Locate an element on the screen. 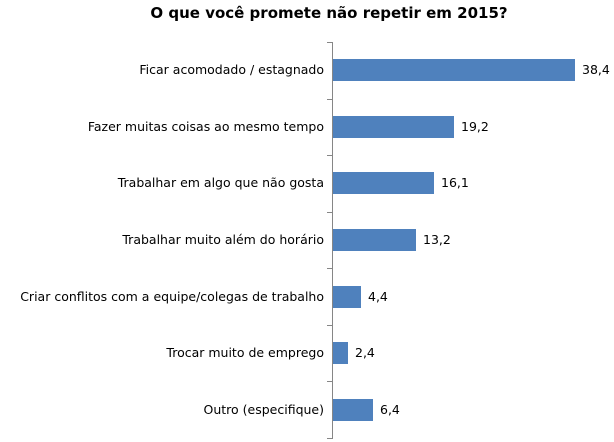  bar-row: Trabalhar muito além do horário 13,2 is located at coordinates (307, 240).